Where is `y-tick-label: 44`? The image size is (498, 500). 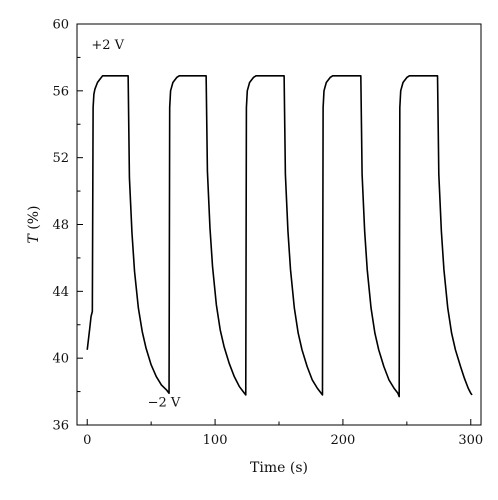
y-tick-label: 44 is located at coordinates (60, 292).